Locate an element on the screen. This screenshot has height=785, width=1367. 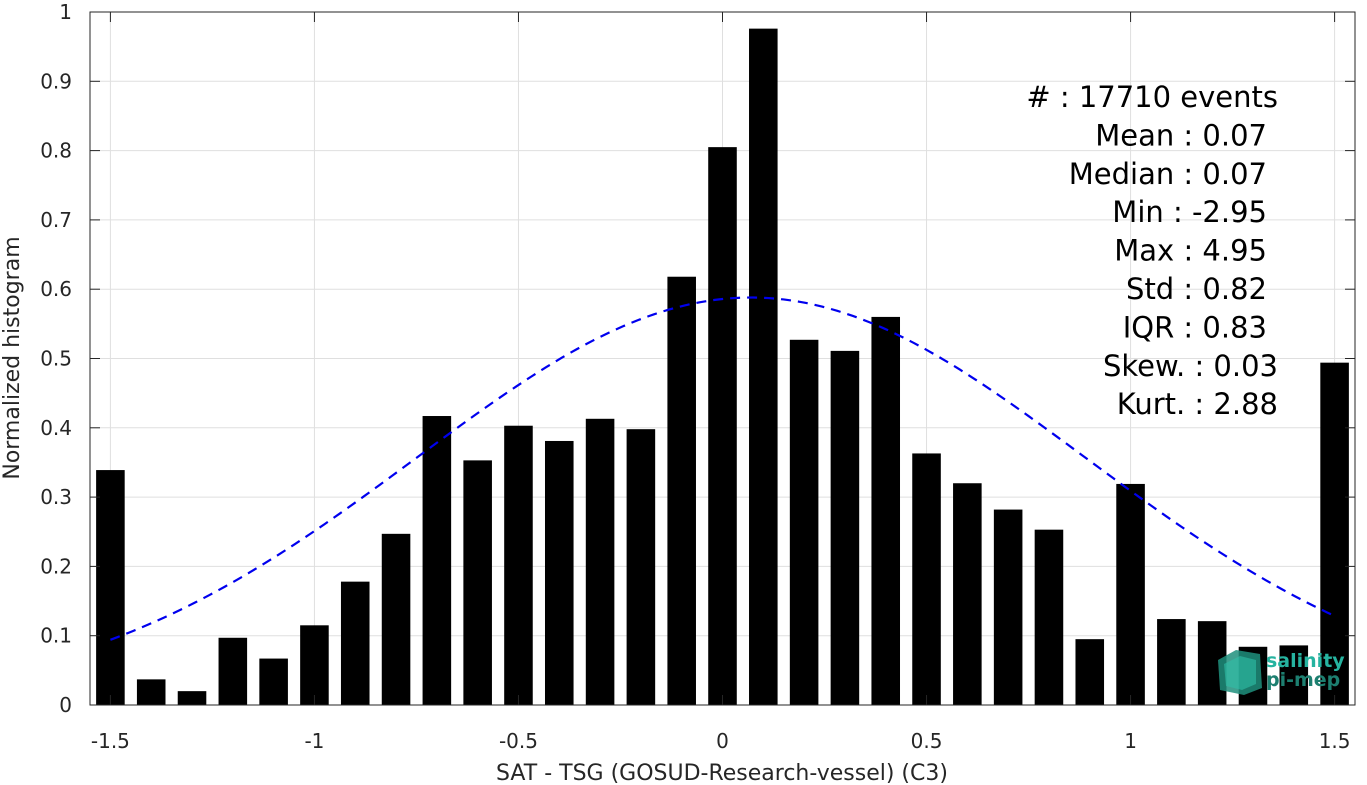
x-tick-label: -0.5 is located at coordinates (518, 741).